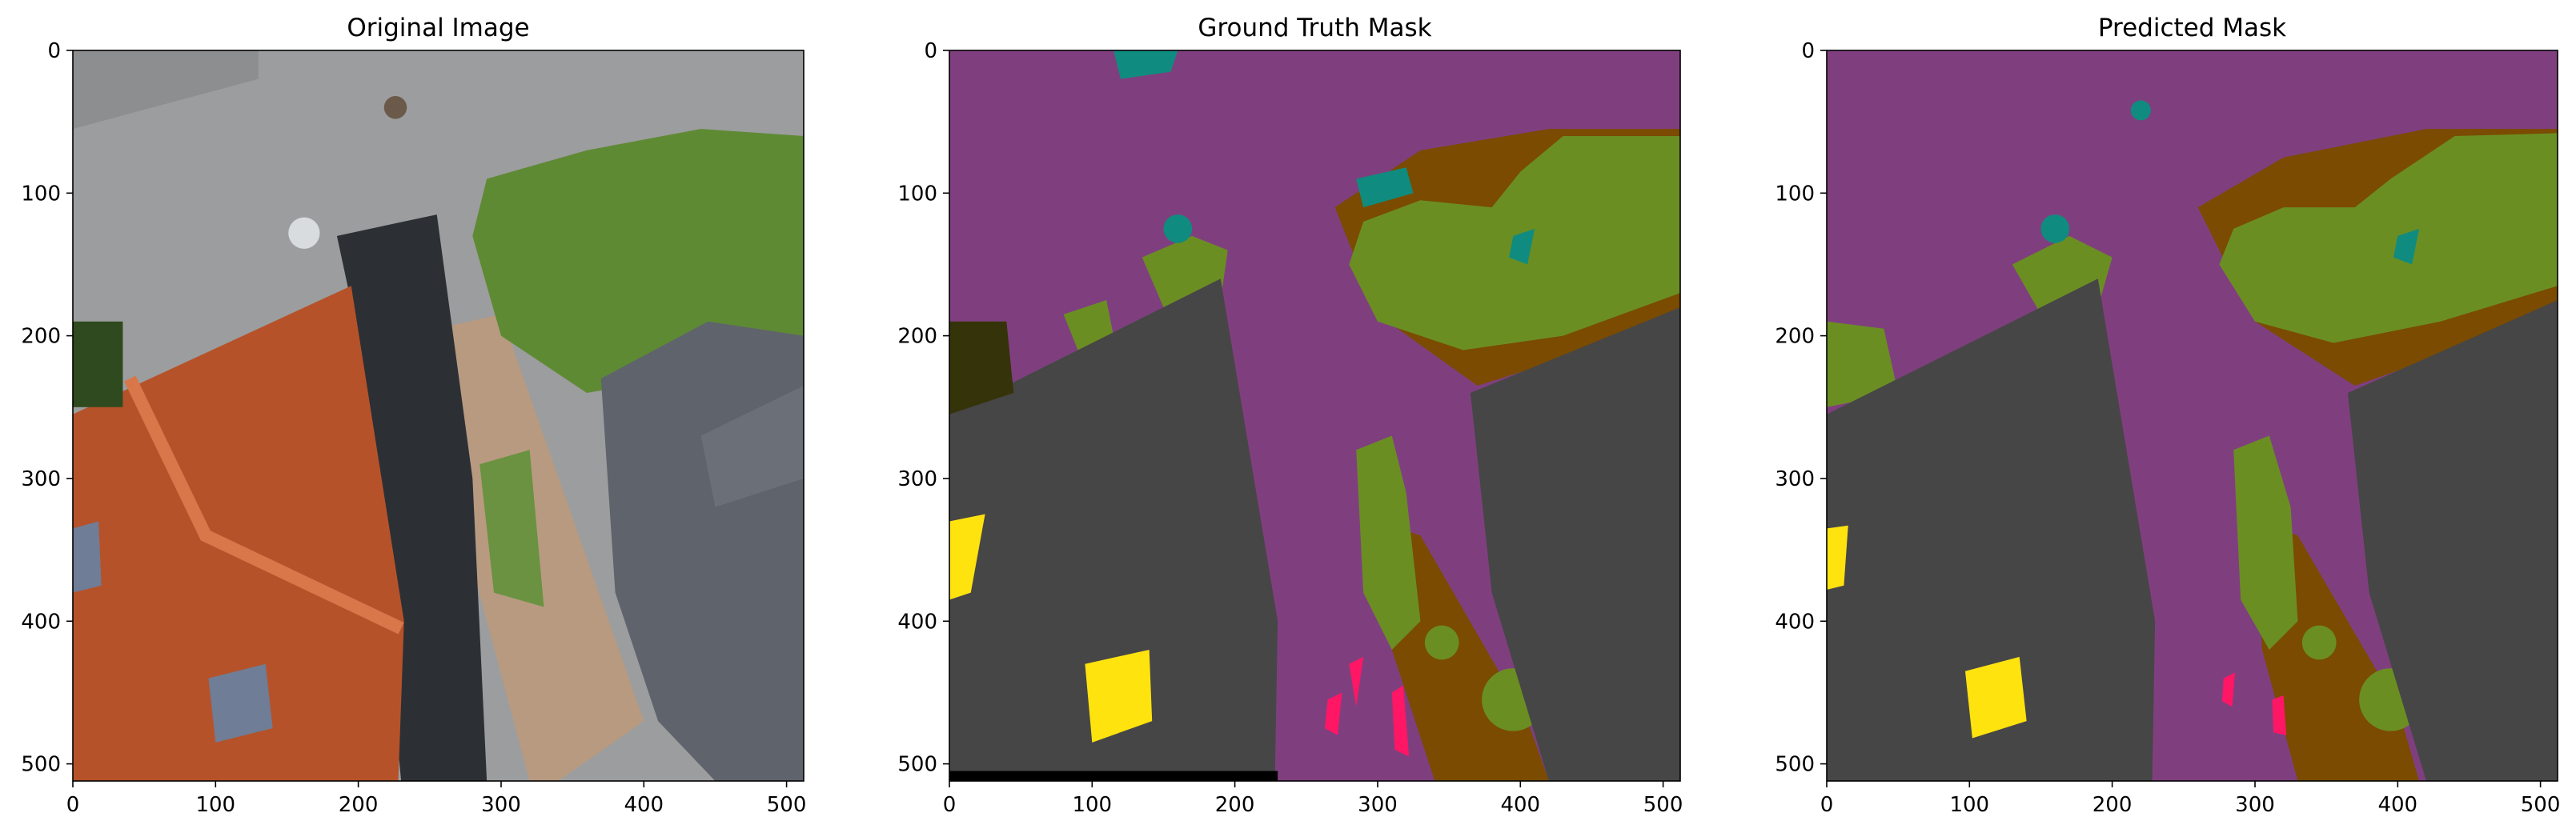 The height and width of the screenshot is (833, 2576). What do you see at coordinates (412, 497) in the screenshot?
I see `house-shadow` at bounding box center [412, 497].